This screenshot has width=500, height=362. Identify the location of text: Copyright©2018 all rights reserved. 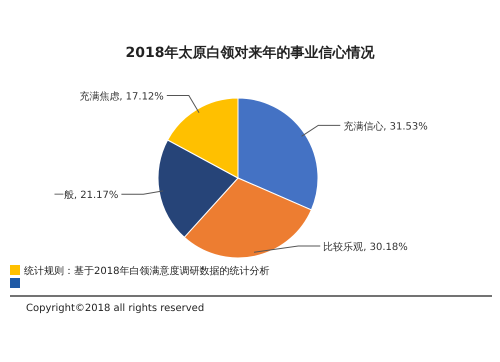
(115, 308).